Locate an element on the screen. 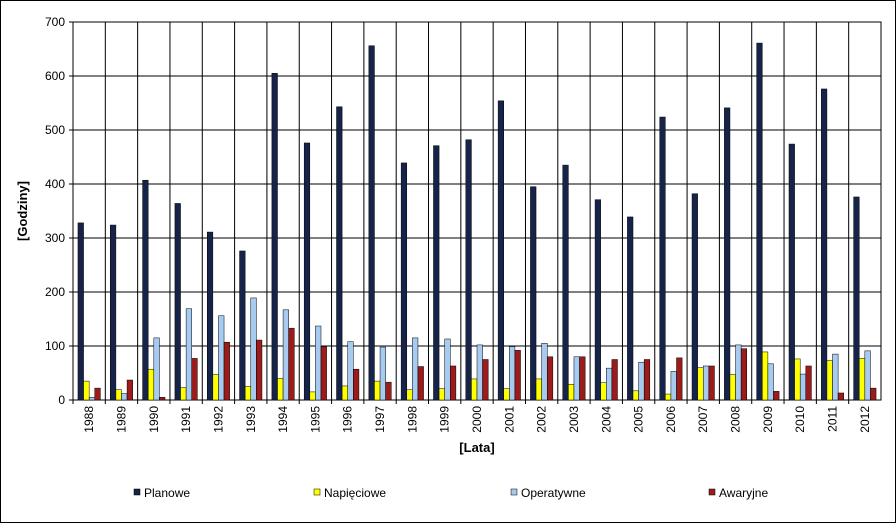  bar-awaryjne-2004 is located at coordinates (614, 380).